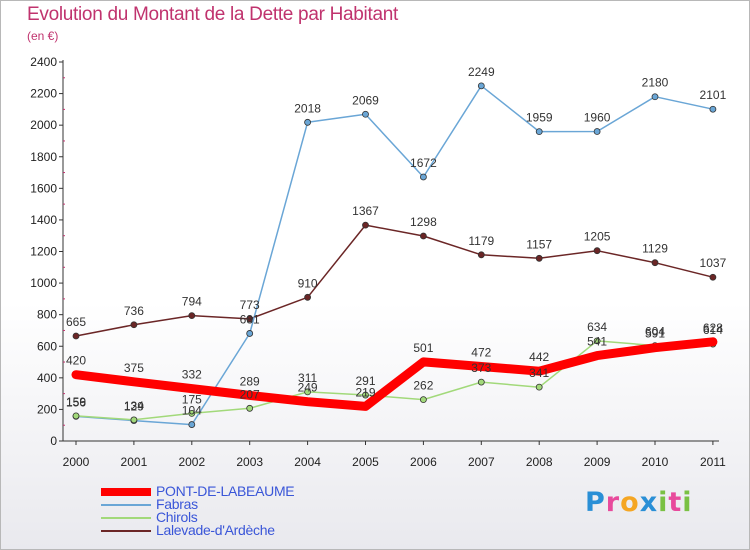 The image size is (750, 550). What do you see at coordinates (655, 83) in the screenshot?
I see `data-label: 2180` at bounding box center [655, 83].